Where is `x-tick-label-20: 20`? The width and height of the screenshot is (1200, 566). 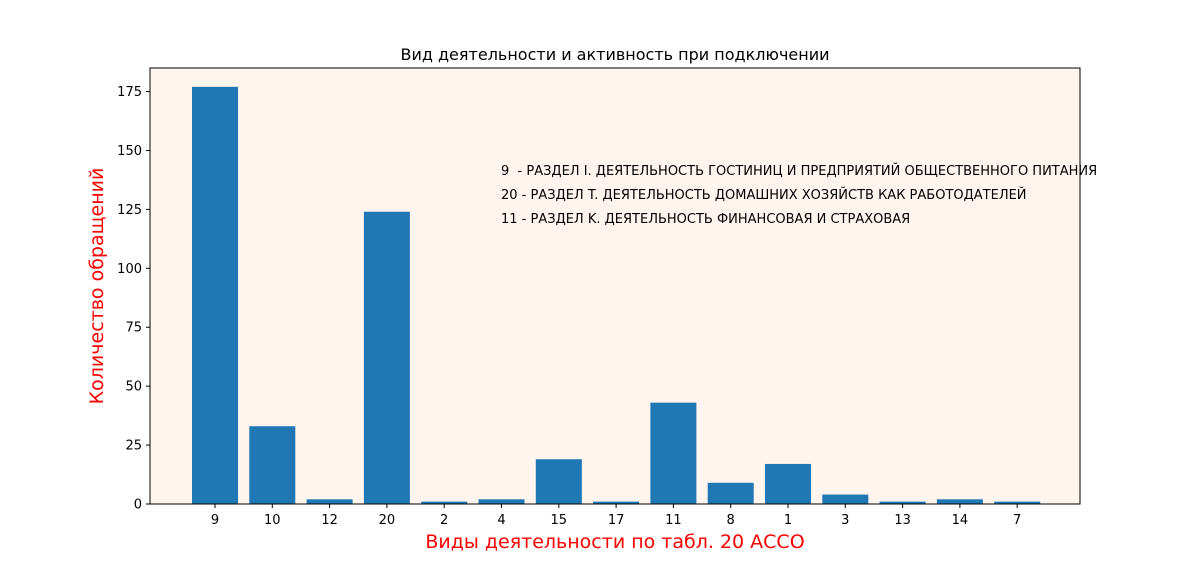 x-tick-label-20: 20 is located at coordinates (387, 520).